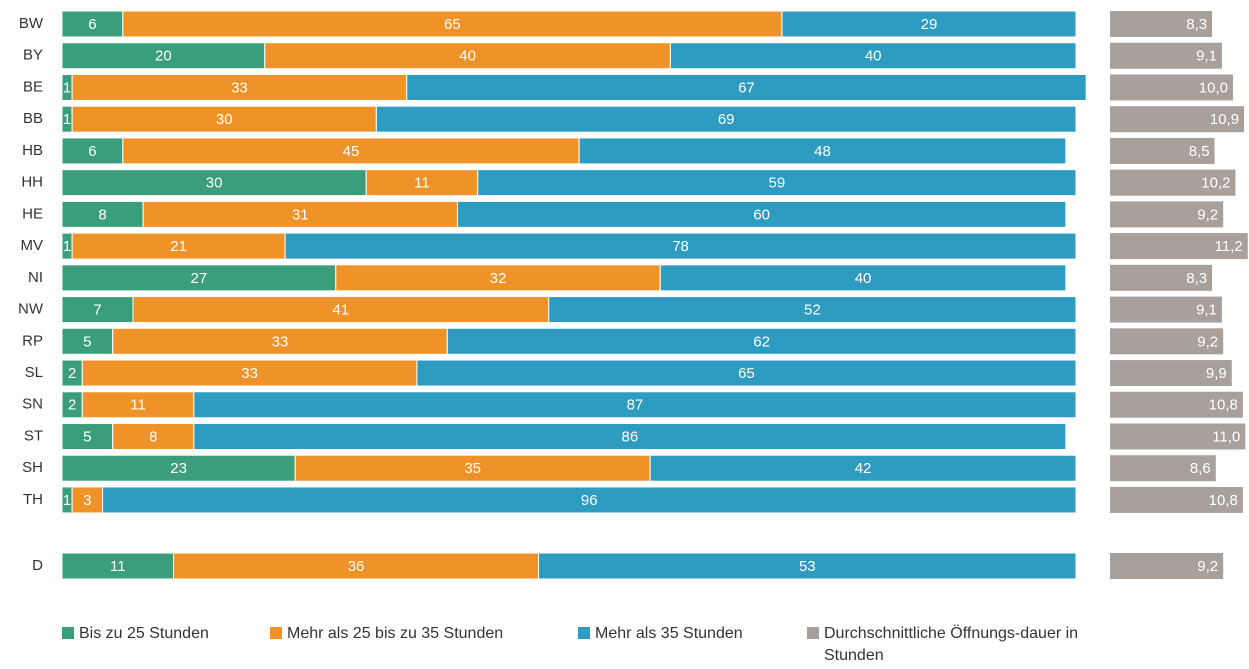 The height and width of the screenshot is (669, 1249). What do you see at coordinates (33, 499) in the screenshot?
I see `y-tick-label: TH` at bounding box center [33, 499].